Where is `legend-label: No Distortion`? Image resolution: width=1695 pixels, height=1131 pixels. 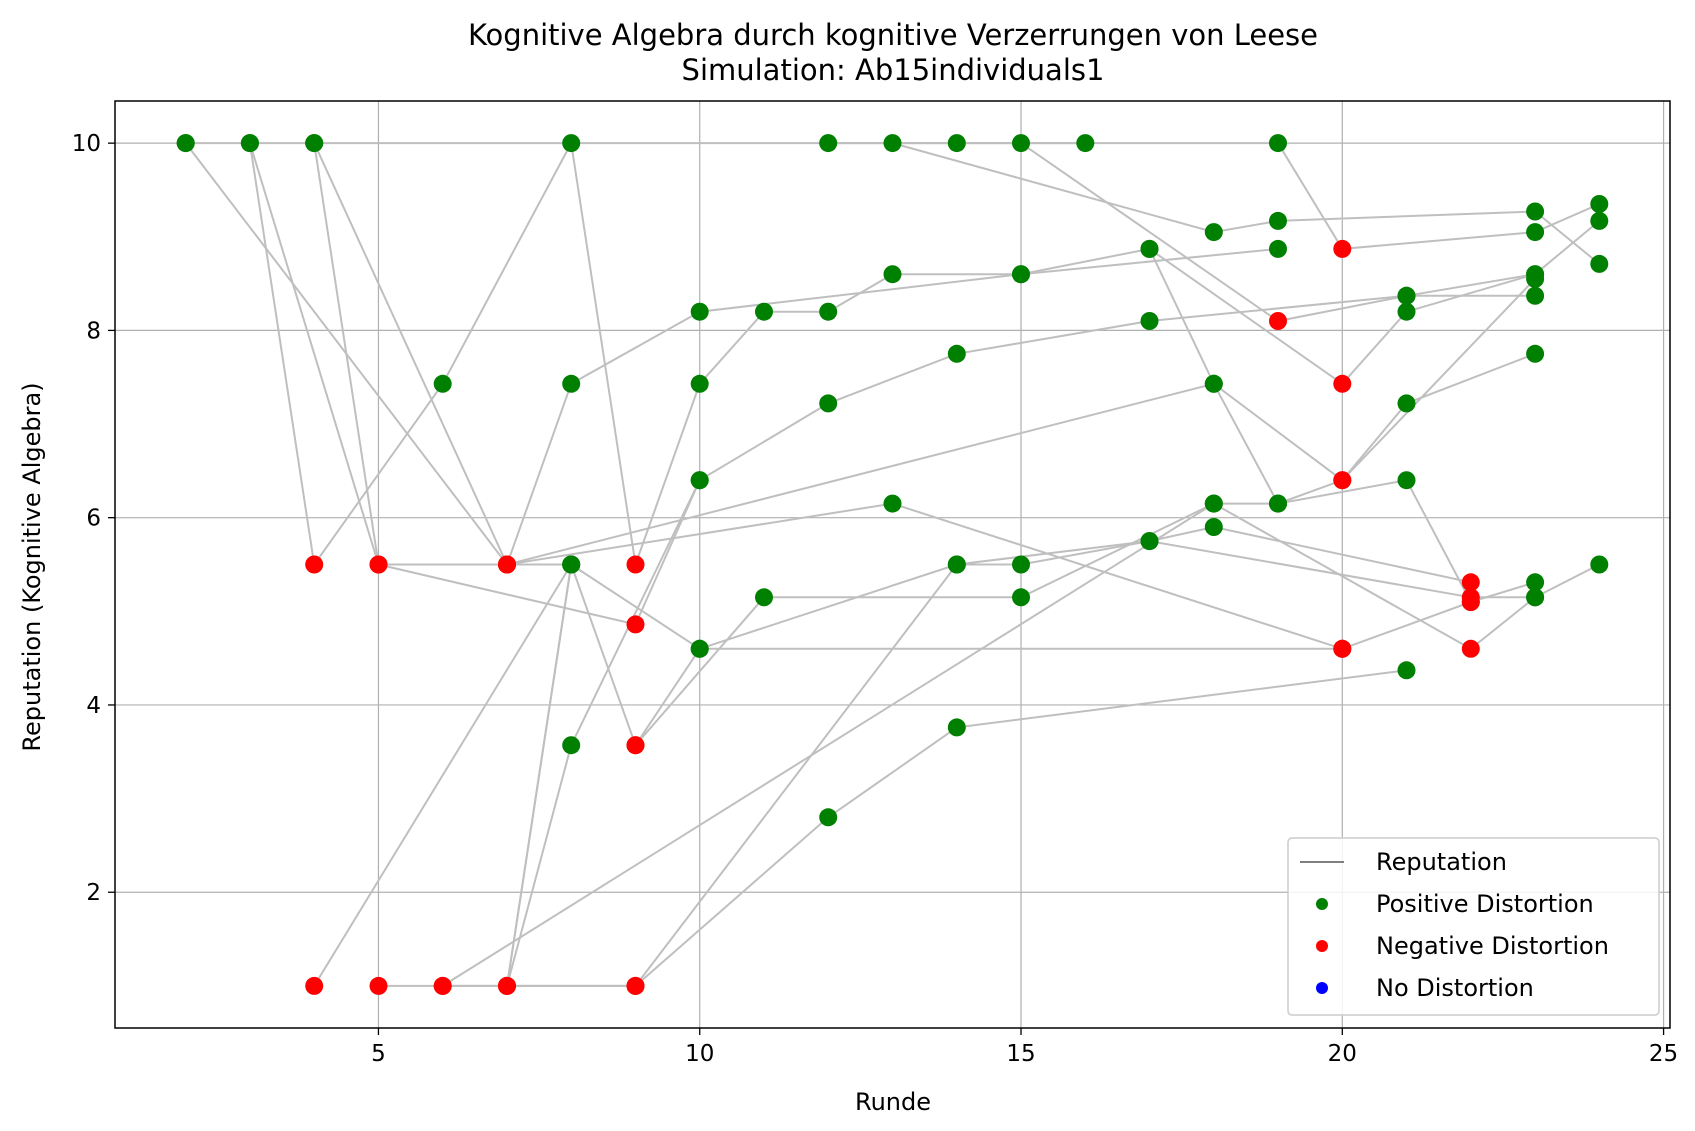 legend-label: No Distortion is located at coordinates (1455, 988).